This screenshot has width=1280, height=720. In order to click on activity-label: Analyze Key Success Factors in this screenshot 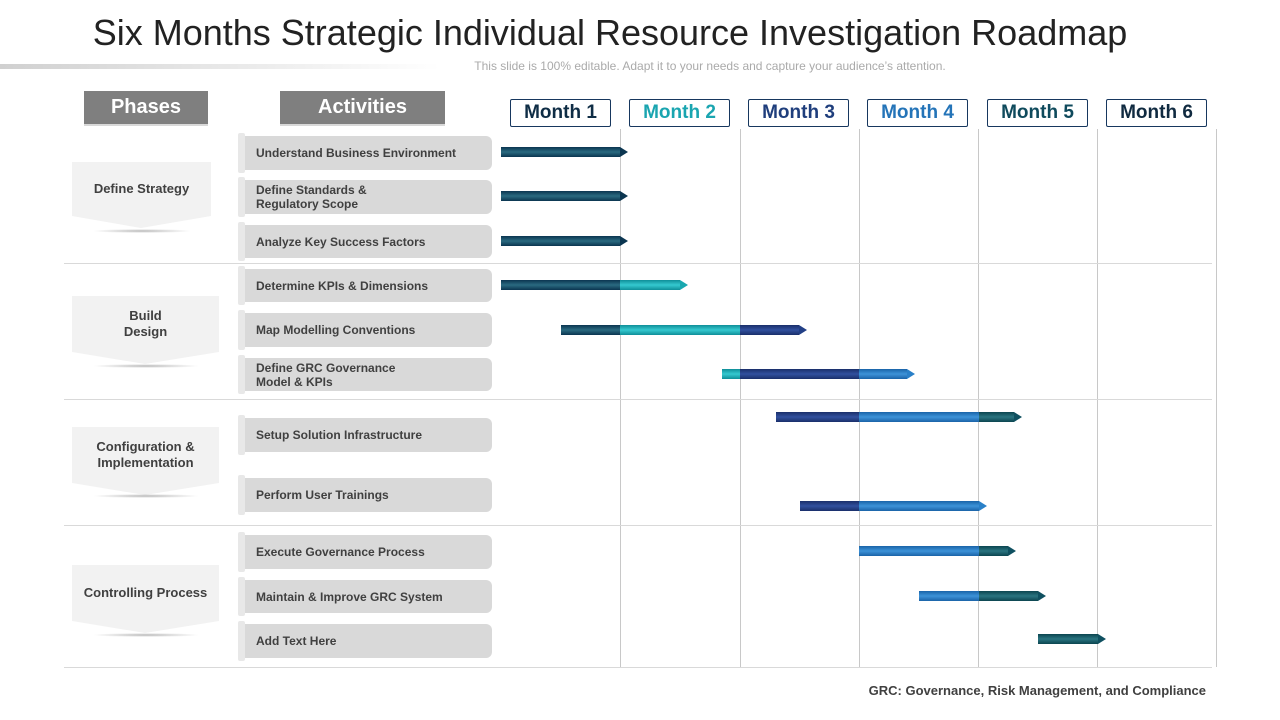, I will do `click(341, 241)`.